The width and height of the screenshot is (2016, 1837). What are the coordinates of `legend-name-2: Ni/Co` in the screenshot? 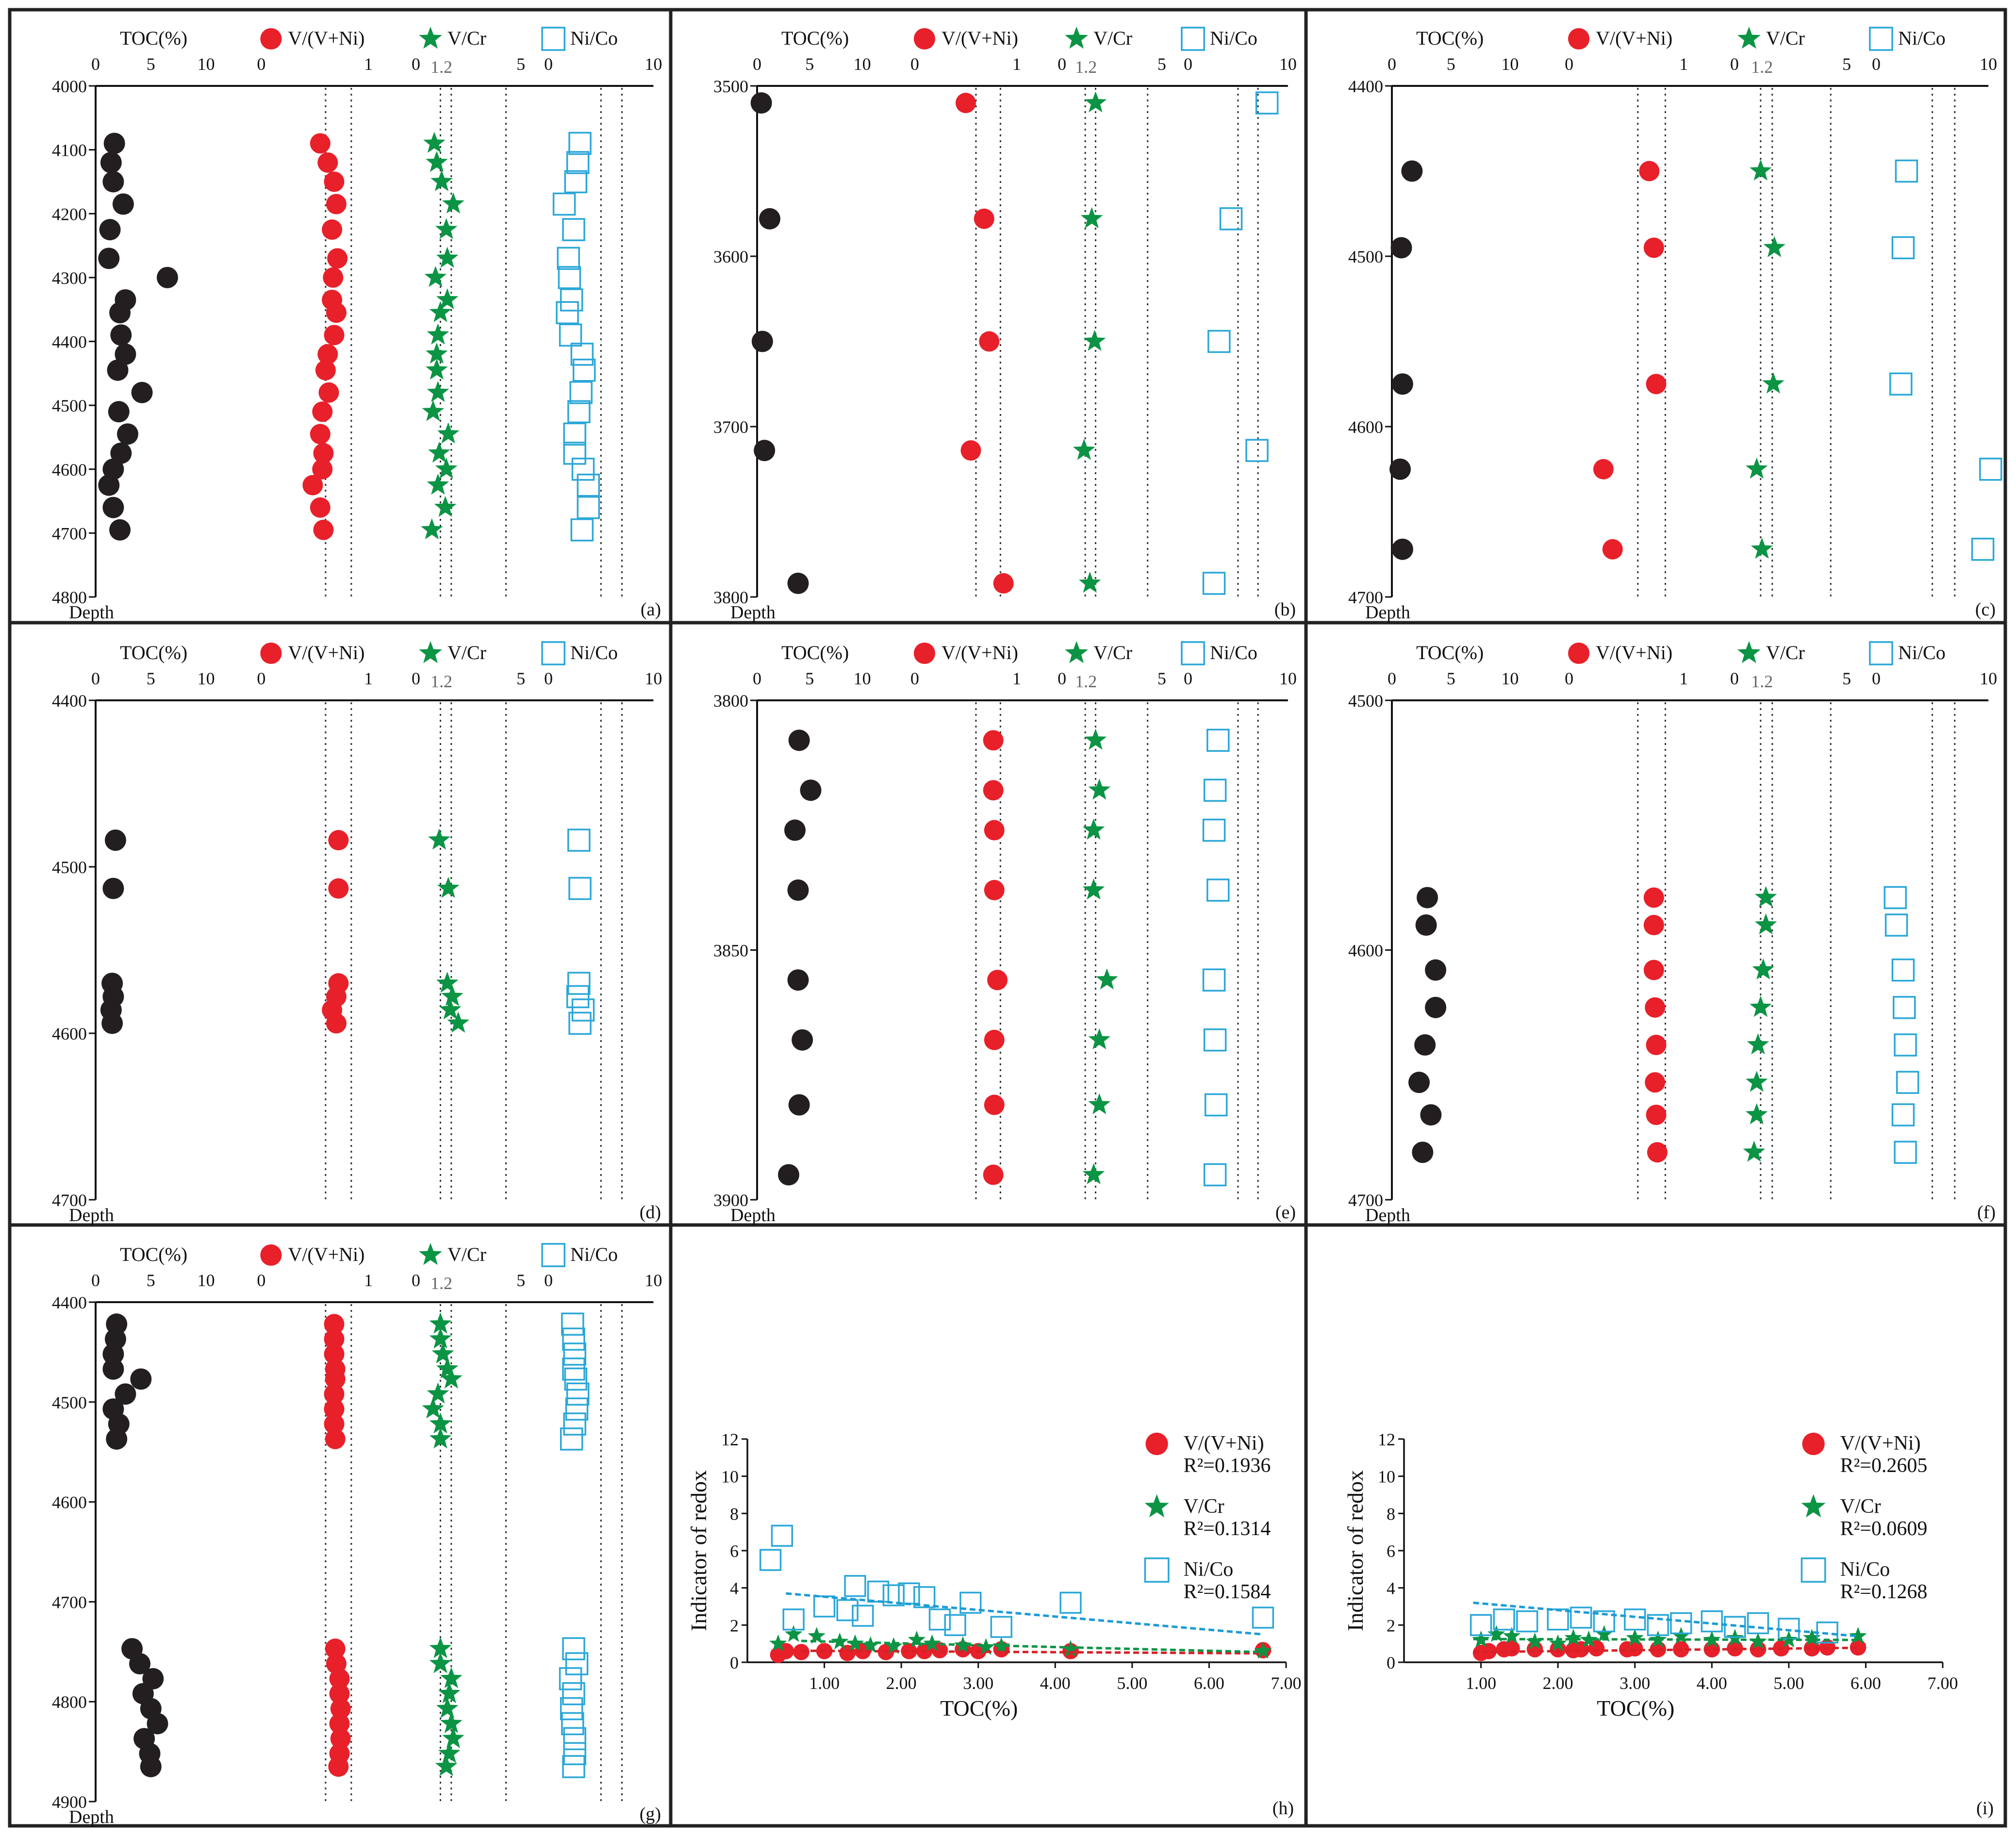 It's located at (1865, 1569).